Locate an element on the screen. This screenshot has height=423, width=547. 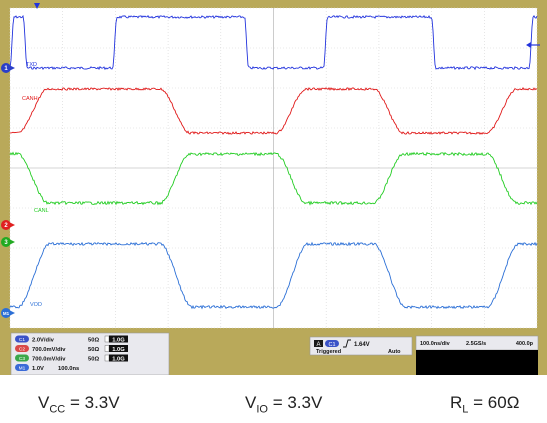
channel-marker-label: 1 is located at coordinates (6, 69).